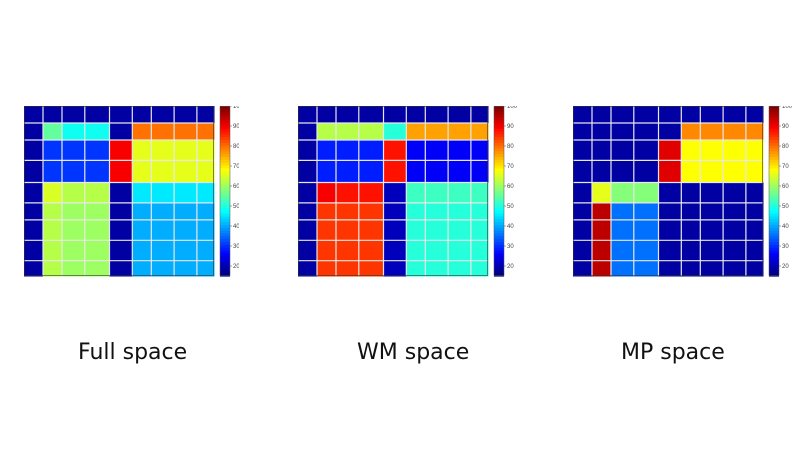 This screenshot has height=455, width=811. Describe the element at coordinates (236, 267) in the screenshot. I see `colorbar-tick-label: 20` at that location.